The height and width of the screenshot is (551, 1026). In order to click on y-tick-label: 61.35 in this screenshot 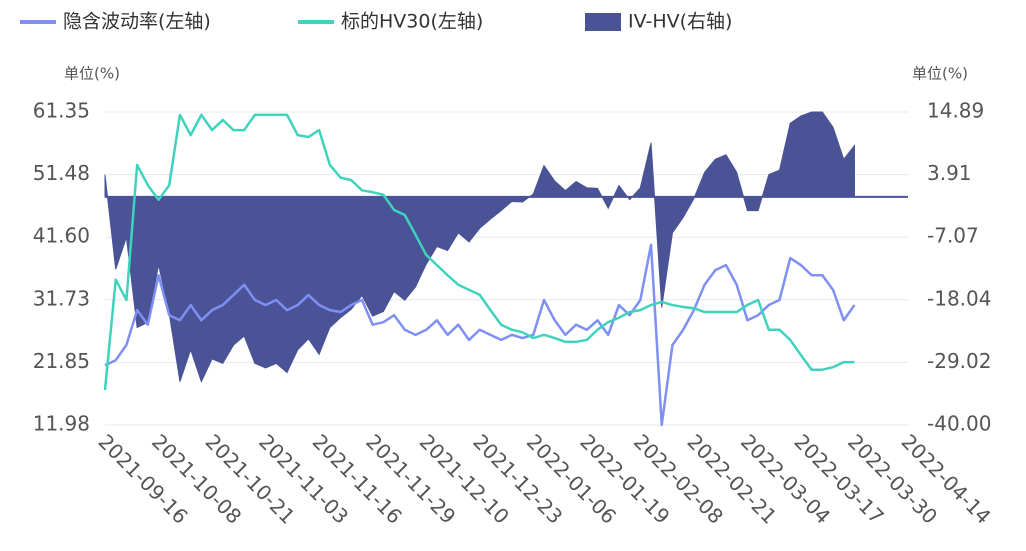, I will do `click(61, 111)`.